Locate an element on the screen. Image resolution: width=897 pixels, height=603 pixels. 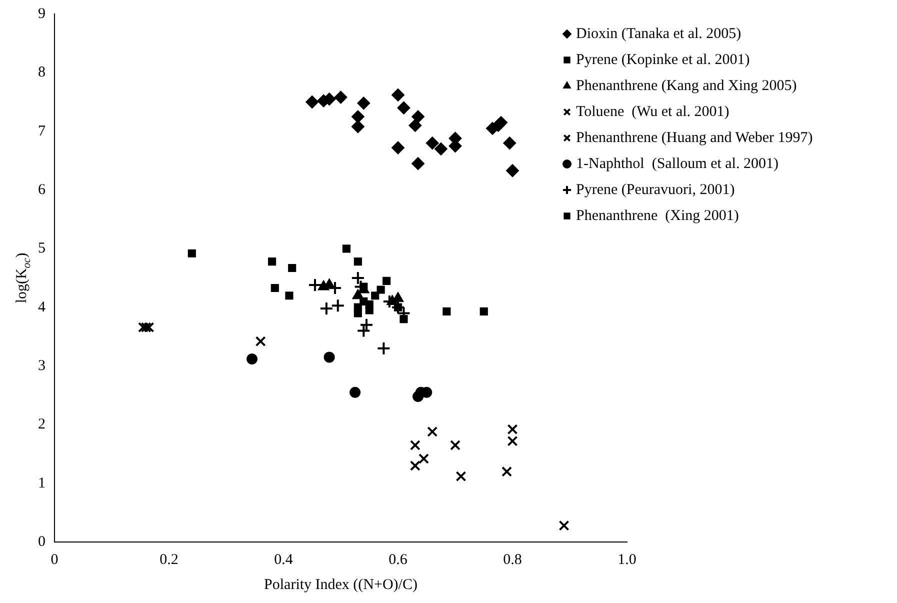
x-tick-label: 0 is located at coordinates (54, 560).